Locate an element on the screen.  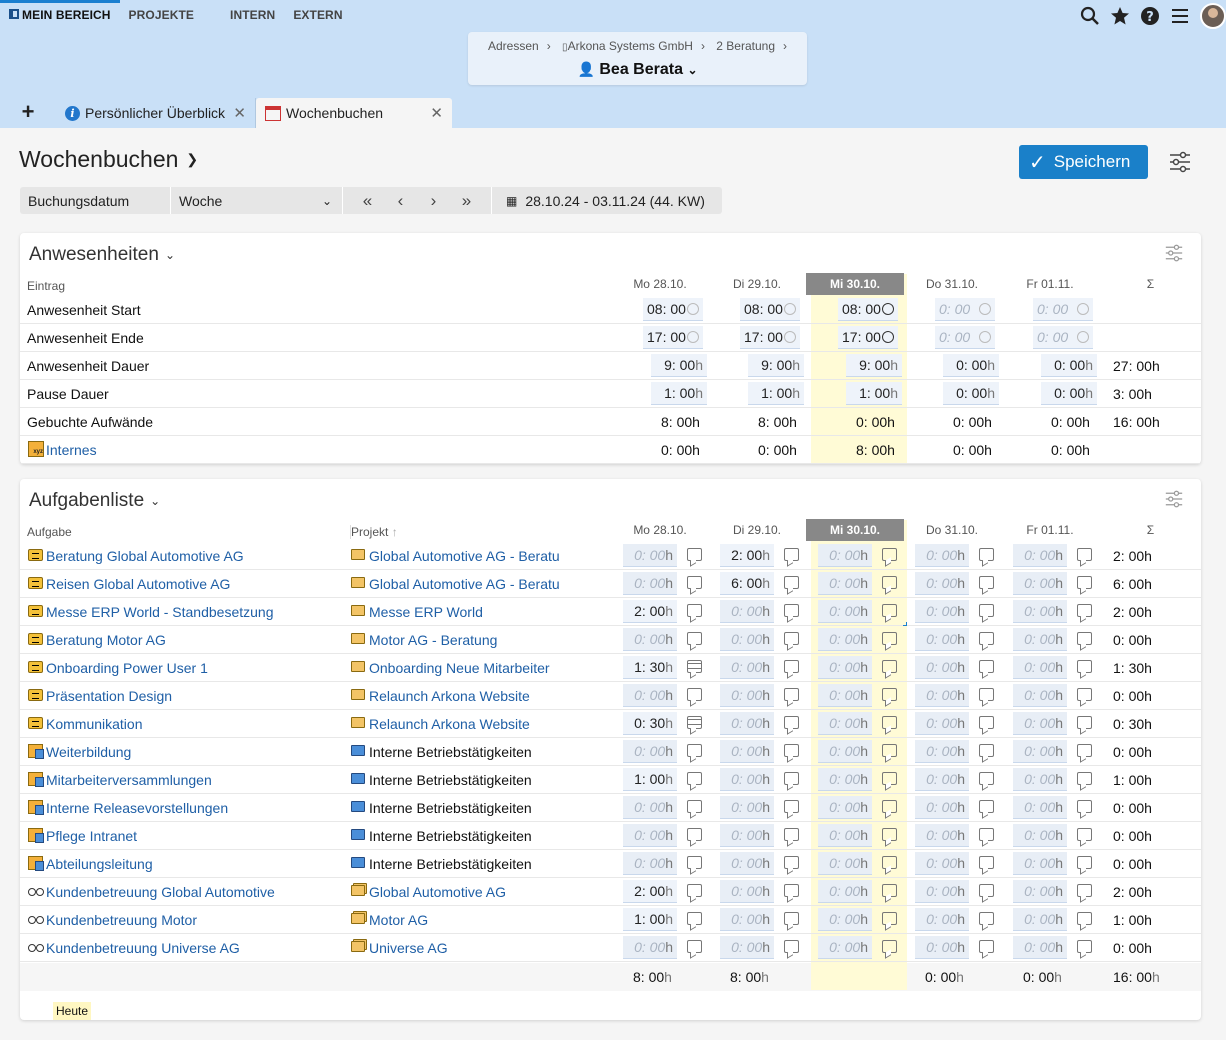
internes-link: Internes is located at coordinates (71, 450).